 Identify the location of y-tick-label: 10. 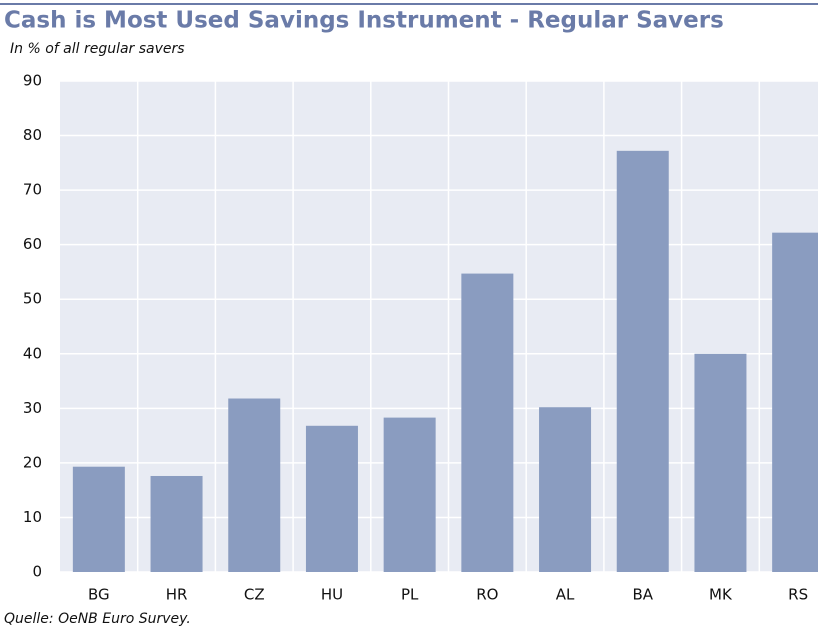
(32, 517).